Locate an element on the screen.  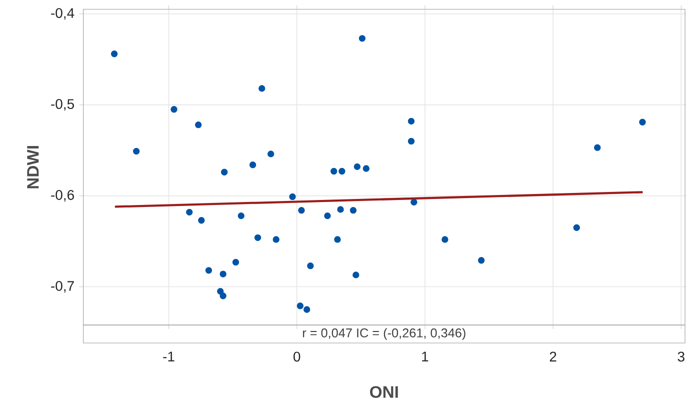
text: r = 0,047 IC = (-0,261, 0,346) is located at coordinates (384, 334).